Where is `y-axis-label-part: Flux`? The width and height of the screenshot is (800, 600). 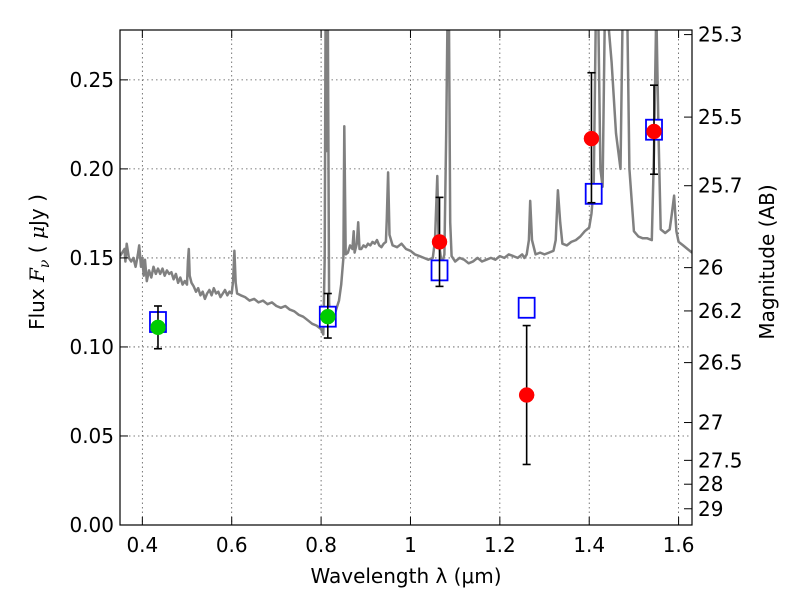 y-axis-label-part: Flux is located at coordinates (37, 306).